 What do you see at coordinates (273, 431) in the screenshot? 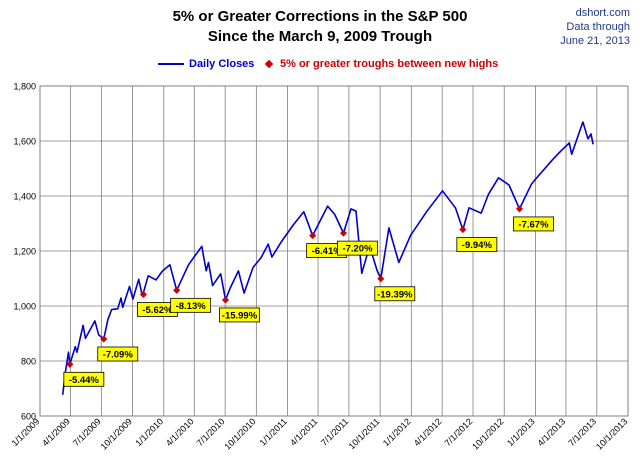
I see `x-tick-label: 1/1/2011` at bounding box center [273, 431].